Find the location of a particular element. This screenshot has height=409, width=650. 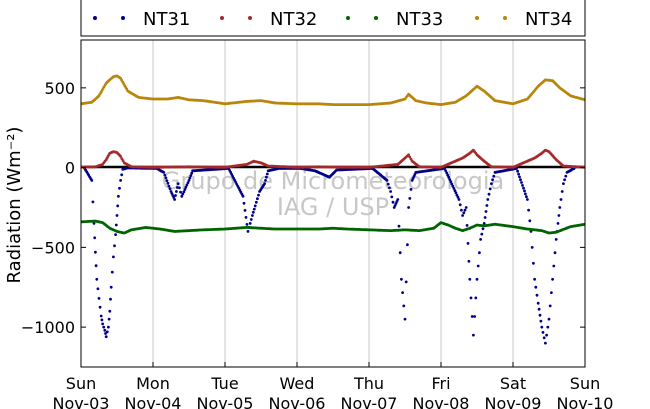

legend-label: NT31 is located at coordinates (166, 19).